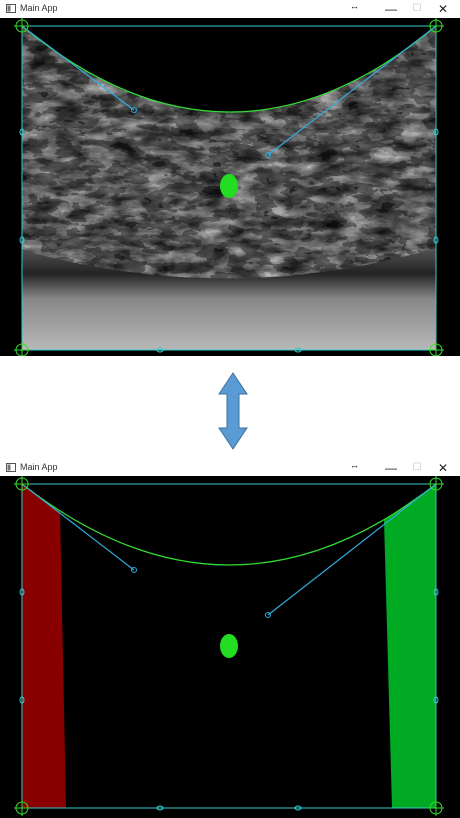 The width and height of the screenshot is (460, 818). I want to click on left-red-region, so click(44, 646).